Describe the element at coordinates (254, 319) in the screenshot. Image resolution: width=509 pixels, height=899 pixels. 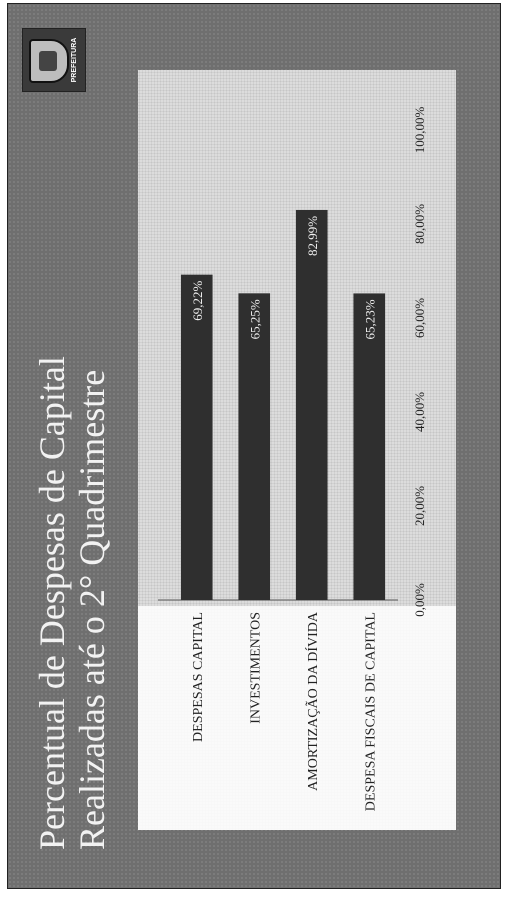
I see `data-label-1: 65,25%` at that location.